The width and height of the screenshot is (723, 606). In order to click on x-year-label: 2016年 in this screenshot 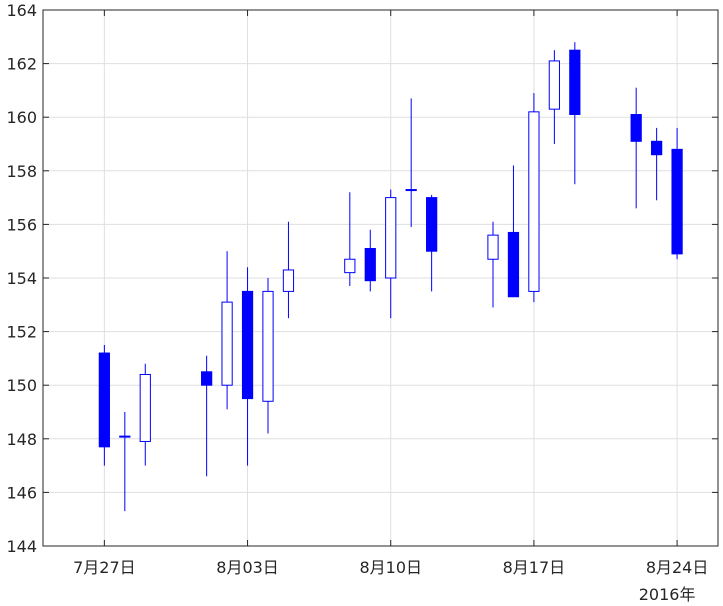, I will do `click(667, 594)`.